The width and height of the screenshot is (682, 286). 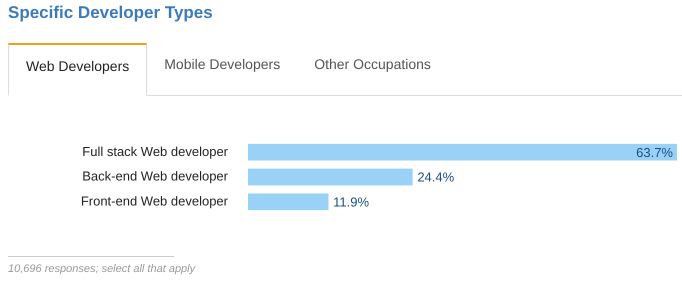 What do you see at coordinates (155, 151) in the screenshot?
I see `y-tick-label: Full stack Web developer` at bounding box center [155, 151].